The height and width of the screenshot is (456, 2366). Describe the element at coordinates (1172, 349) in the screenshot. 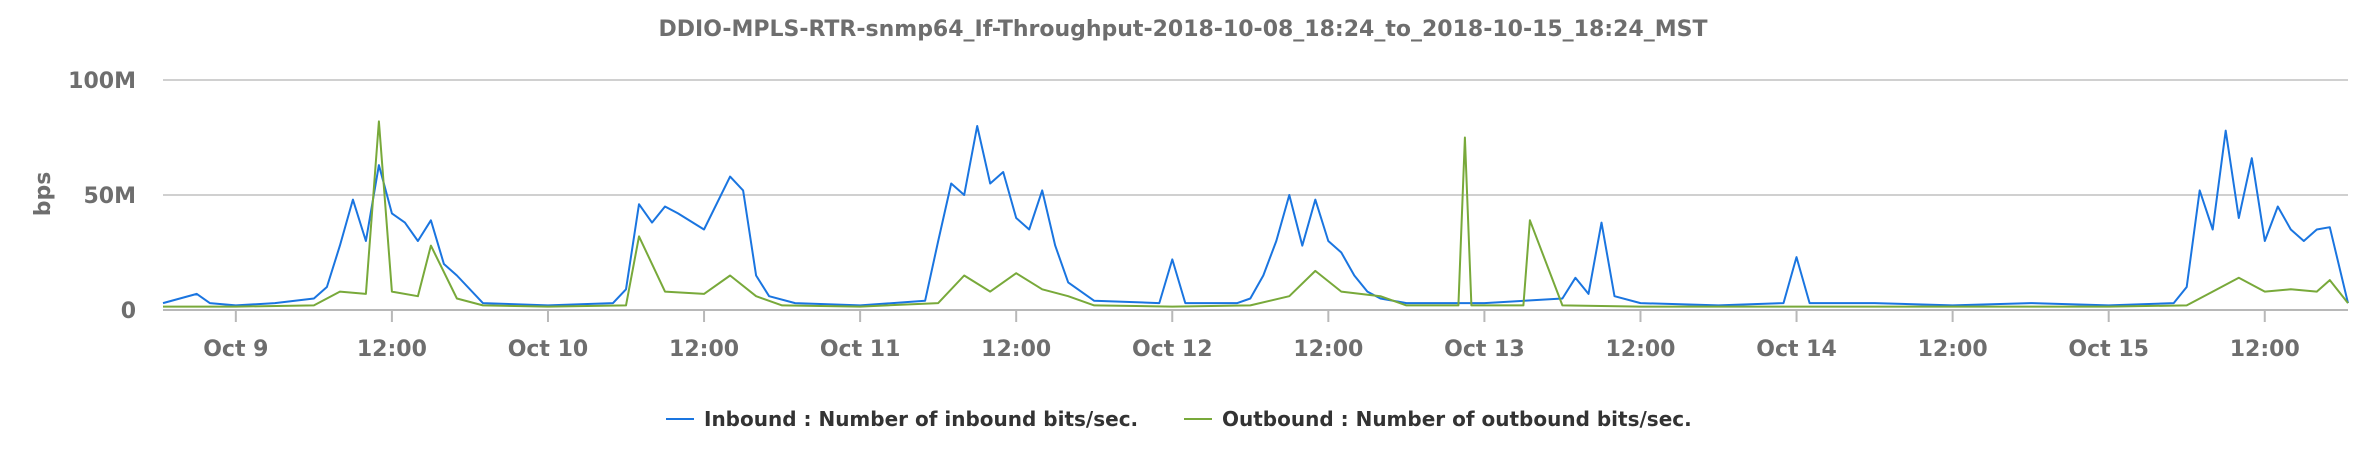

I see `x-tick-label: Oct 12` at that location.